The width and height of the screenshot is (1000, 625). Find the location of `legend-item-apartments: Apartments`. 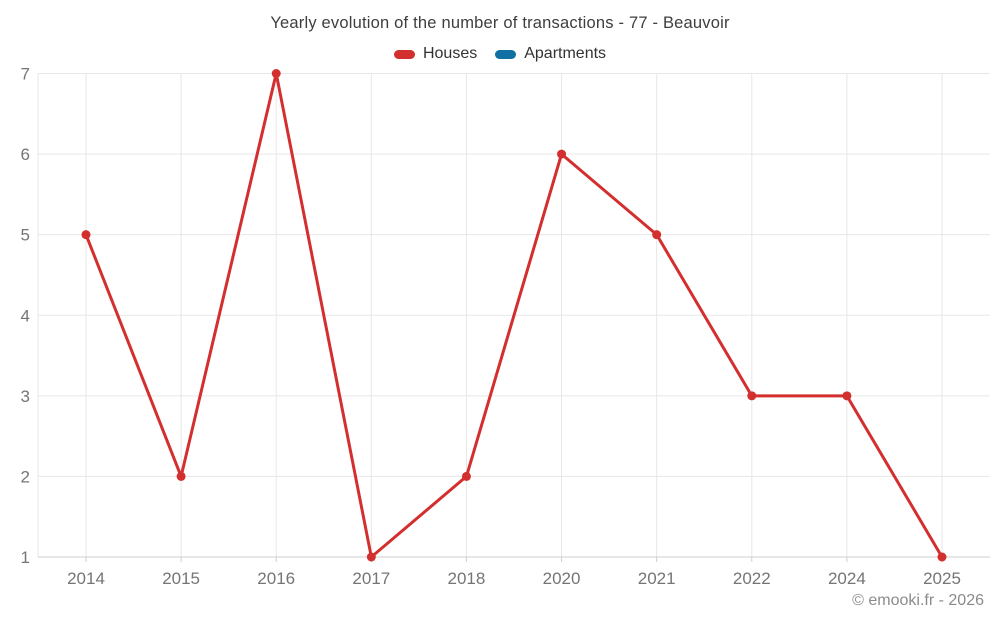

legend-item-apartments: Apartments is located at coordinates (550, 54).